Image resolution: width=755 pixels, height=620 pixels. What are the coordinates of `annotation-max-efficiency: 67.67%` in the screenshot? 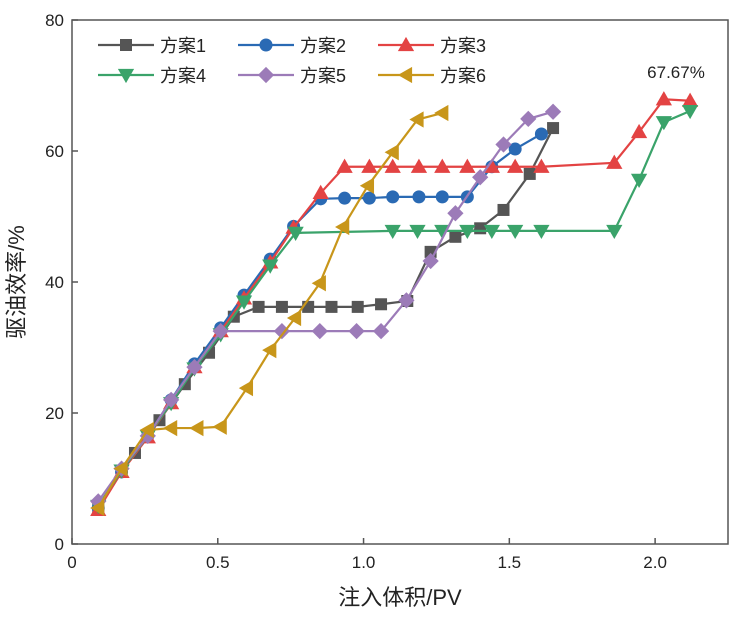 It's located at (676, 72).